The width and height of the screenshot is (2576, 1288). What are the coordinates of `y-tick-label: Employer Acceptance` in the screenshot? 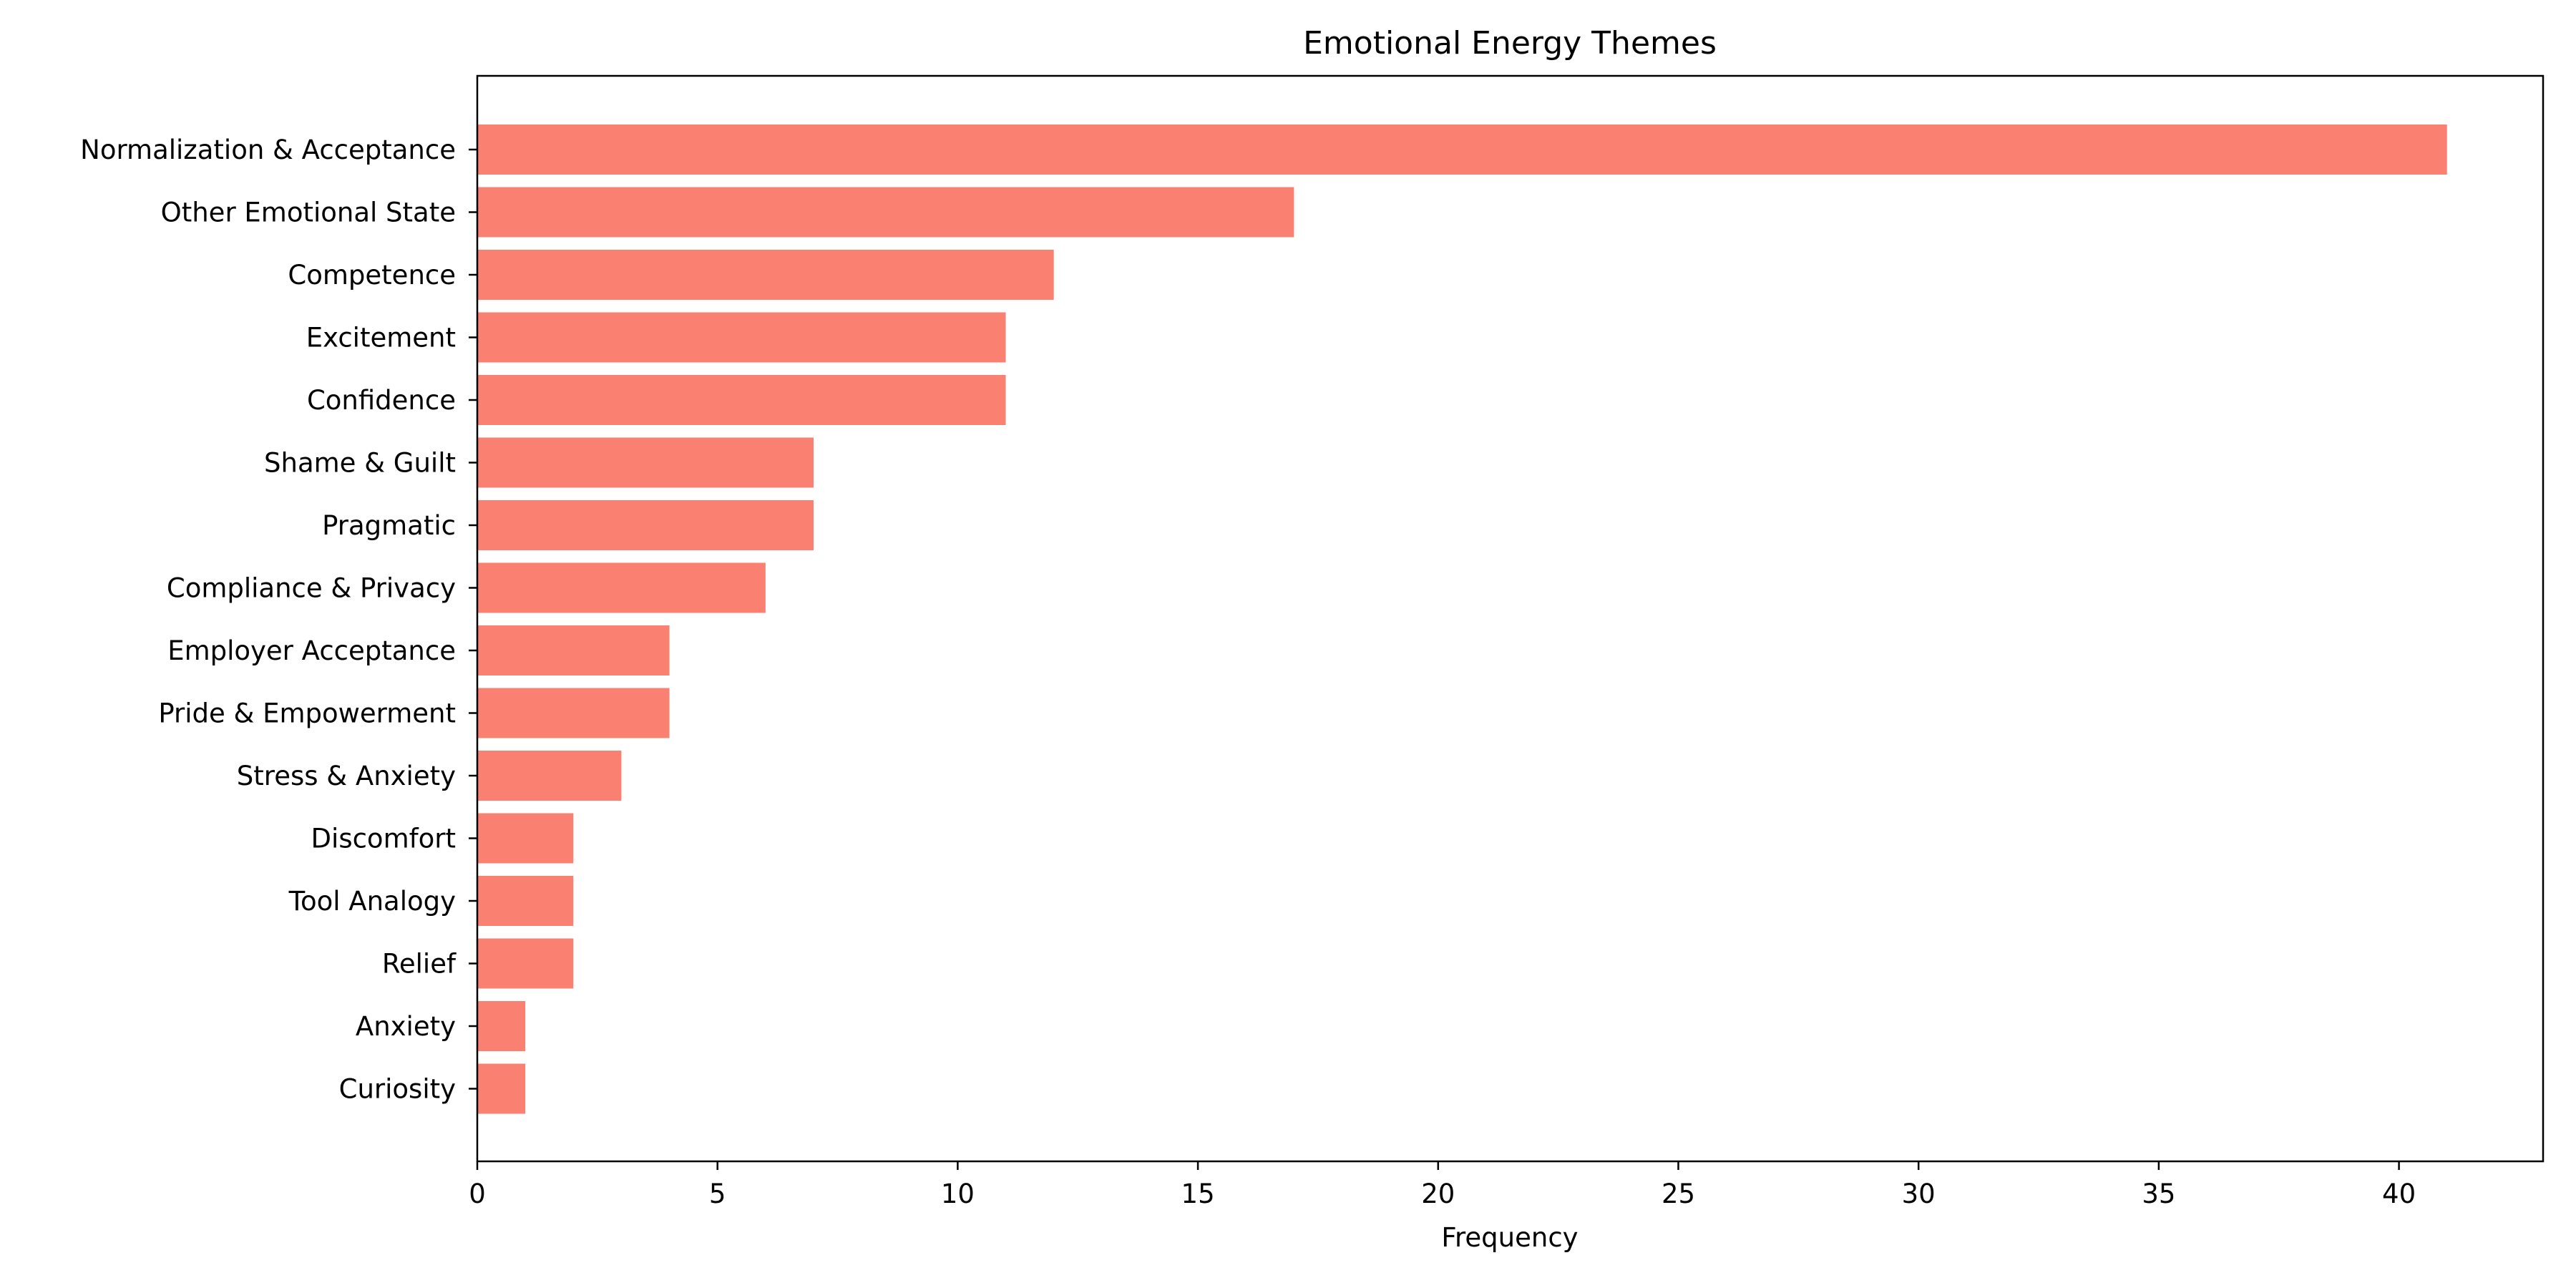 It's located at (311, 650).